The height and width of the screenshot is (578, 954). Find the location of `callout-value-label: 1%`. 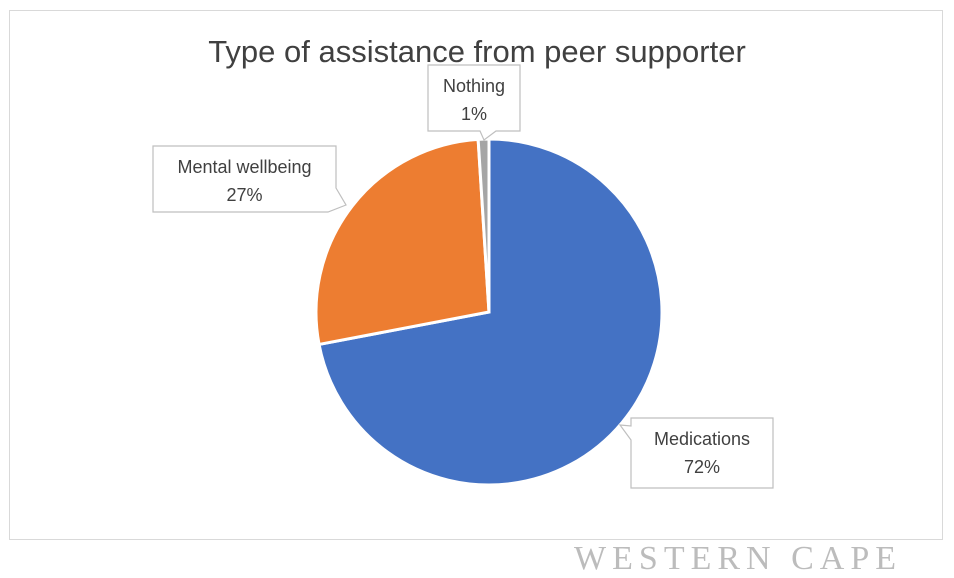

callout-value-label: 1% is located at coordinates (474, 114).